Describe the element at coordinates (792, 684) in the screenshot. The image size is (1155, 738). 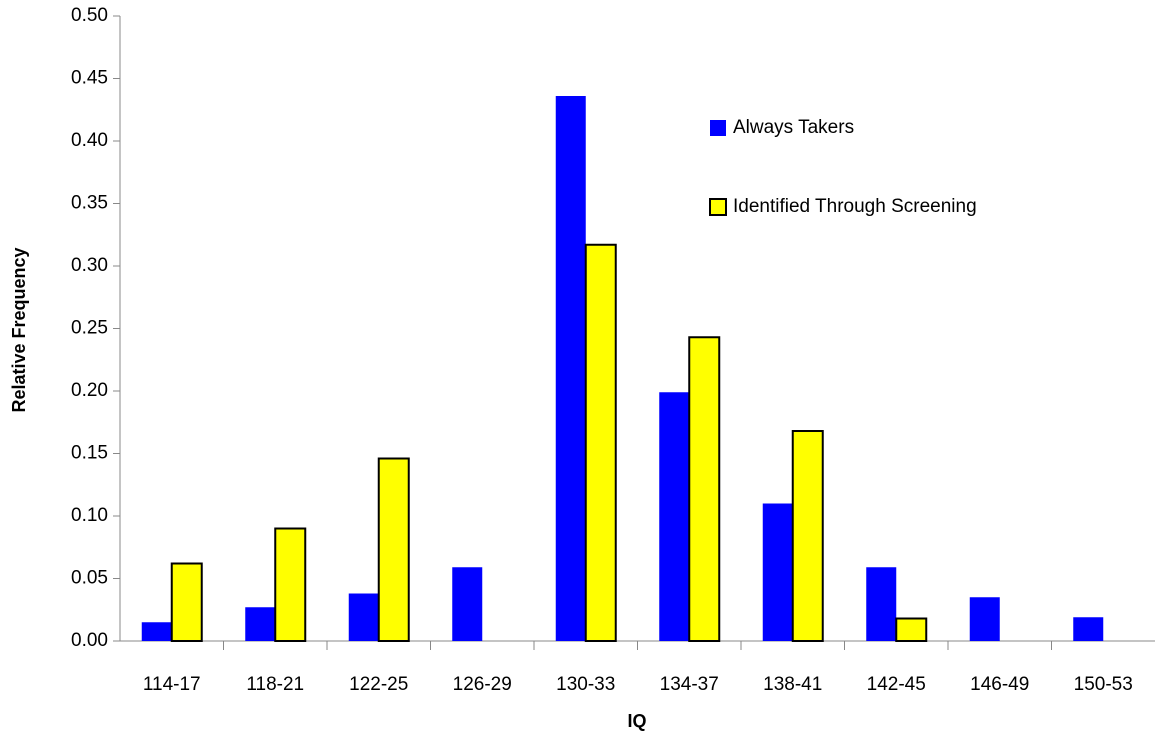
I see `x-tick-label: 138-41` at that location.